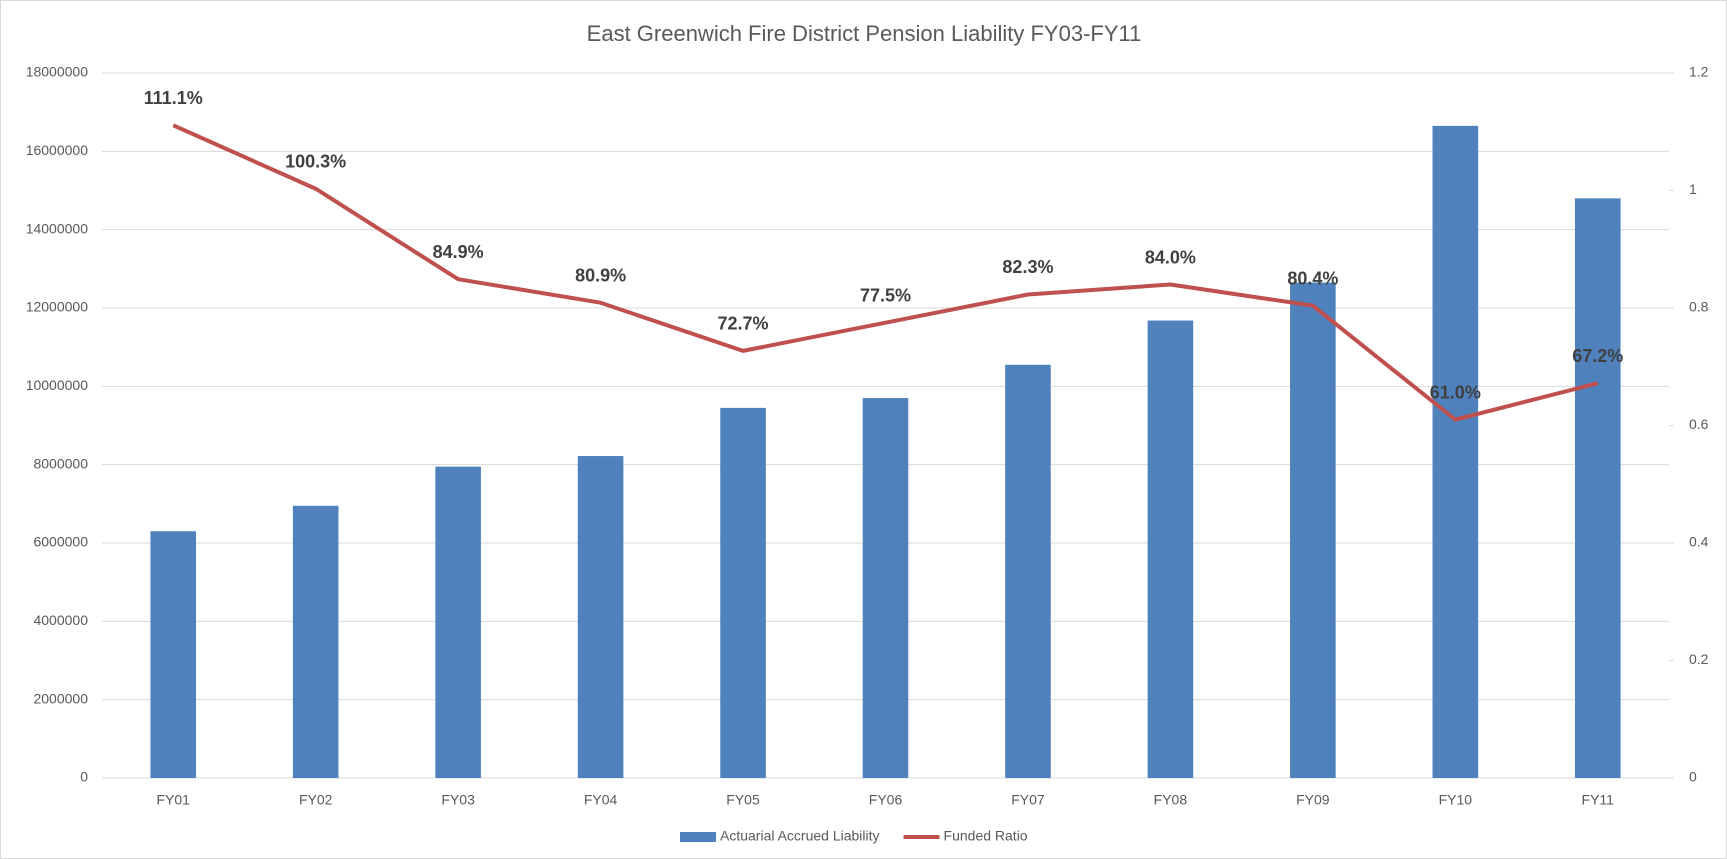 The height and width of the screenshot is (859, 1727). I want to click on x-tick-label: FY01, so click(173, 800).